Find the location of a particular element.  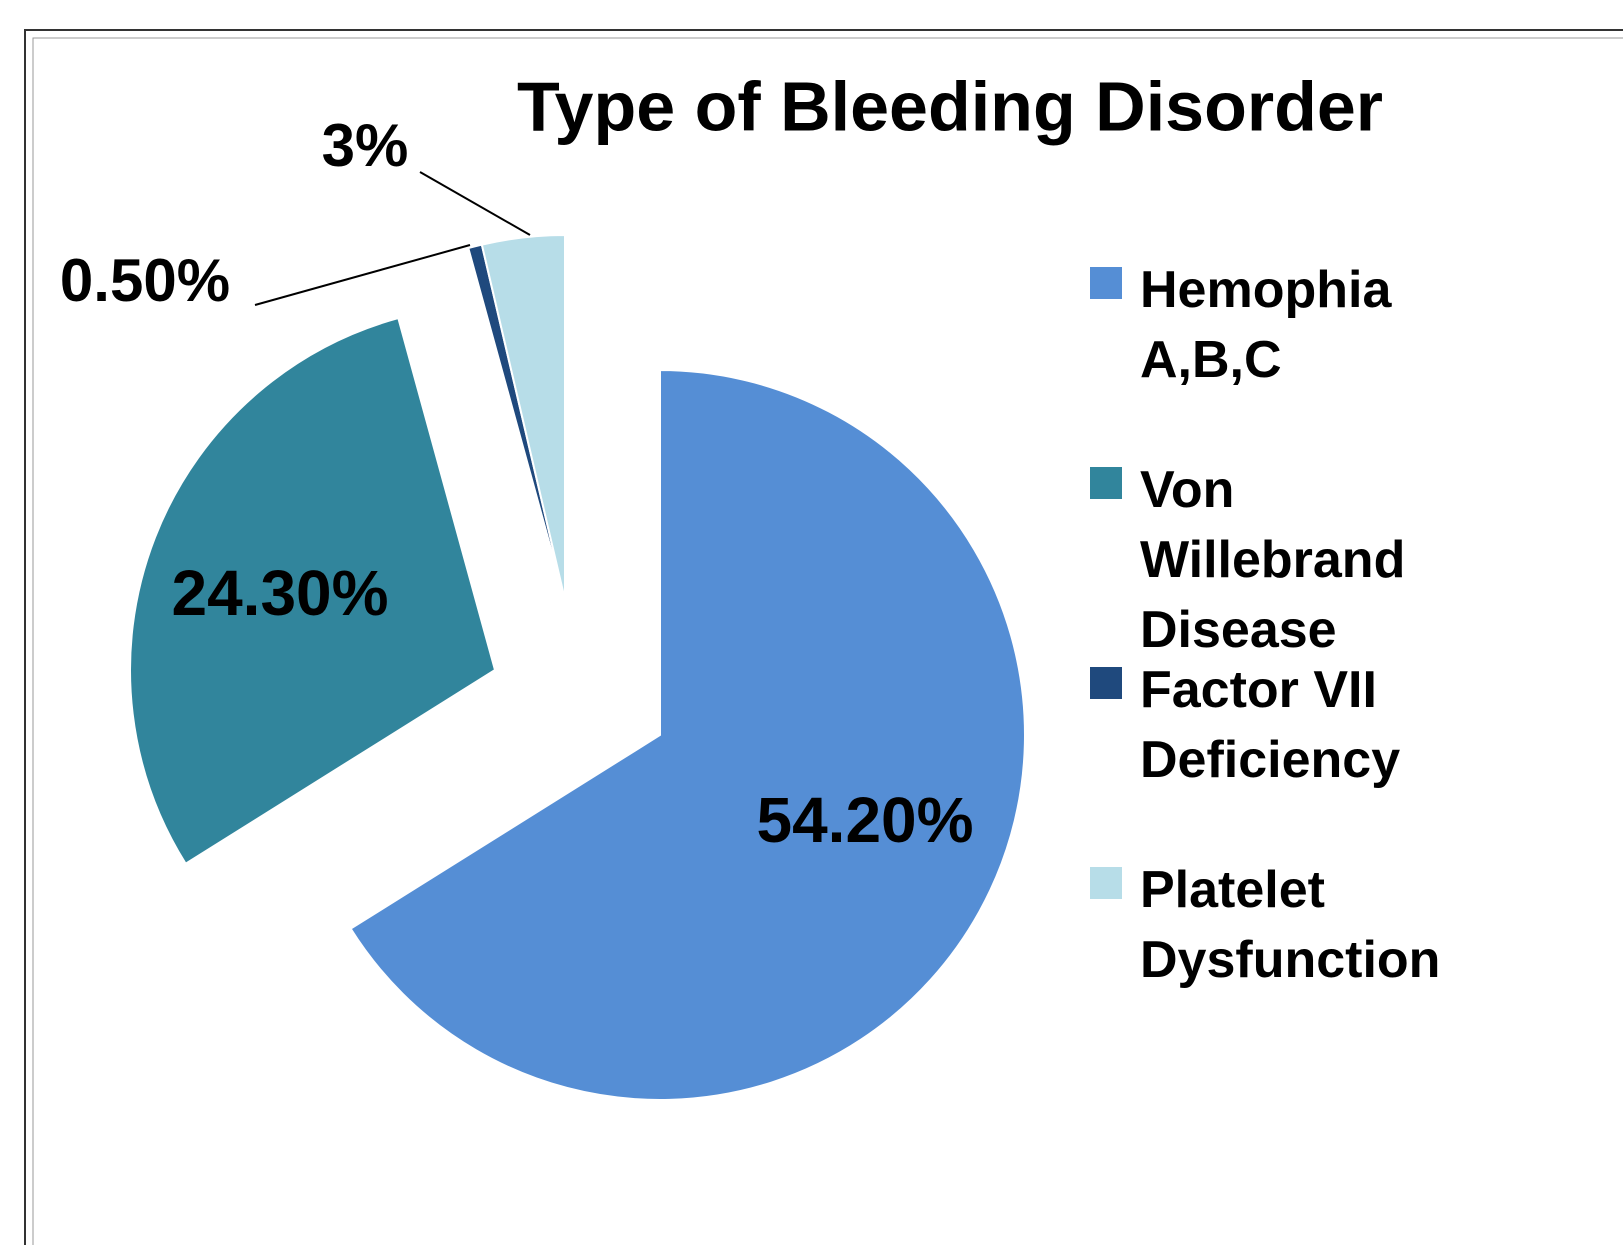

data-label: 54.20% is located at coordinates (864, 820).